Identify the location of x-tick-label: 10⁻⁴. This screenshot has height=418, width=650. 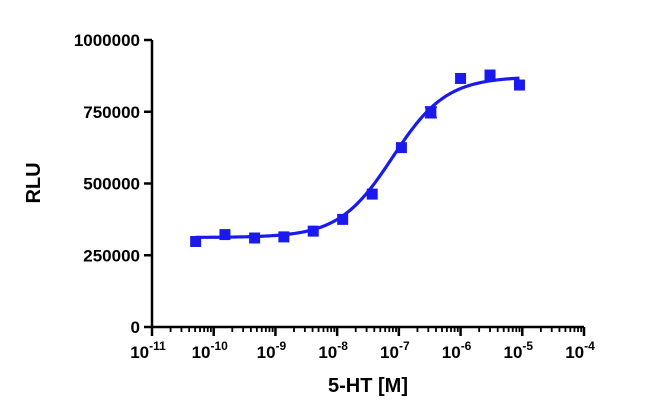
(580, 350).